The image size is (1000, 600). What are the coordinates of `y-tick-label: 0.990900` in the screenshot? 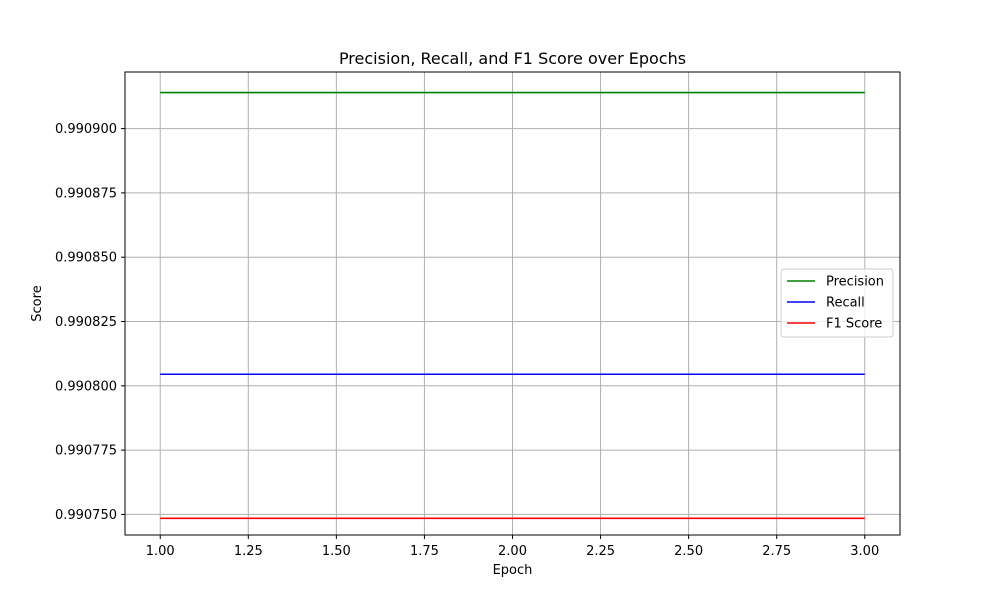 It's located at (86, 129).